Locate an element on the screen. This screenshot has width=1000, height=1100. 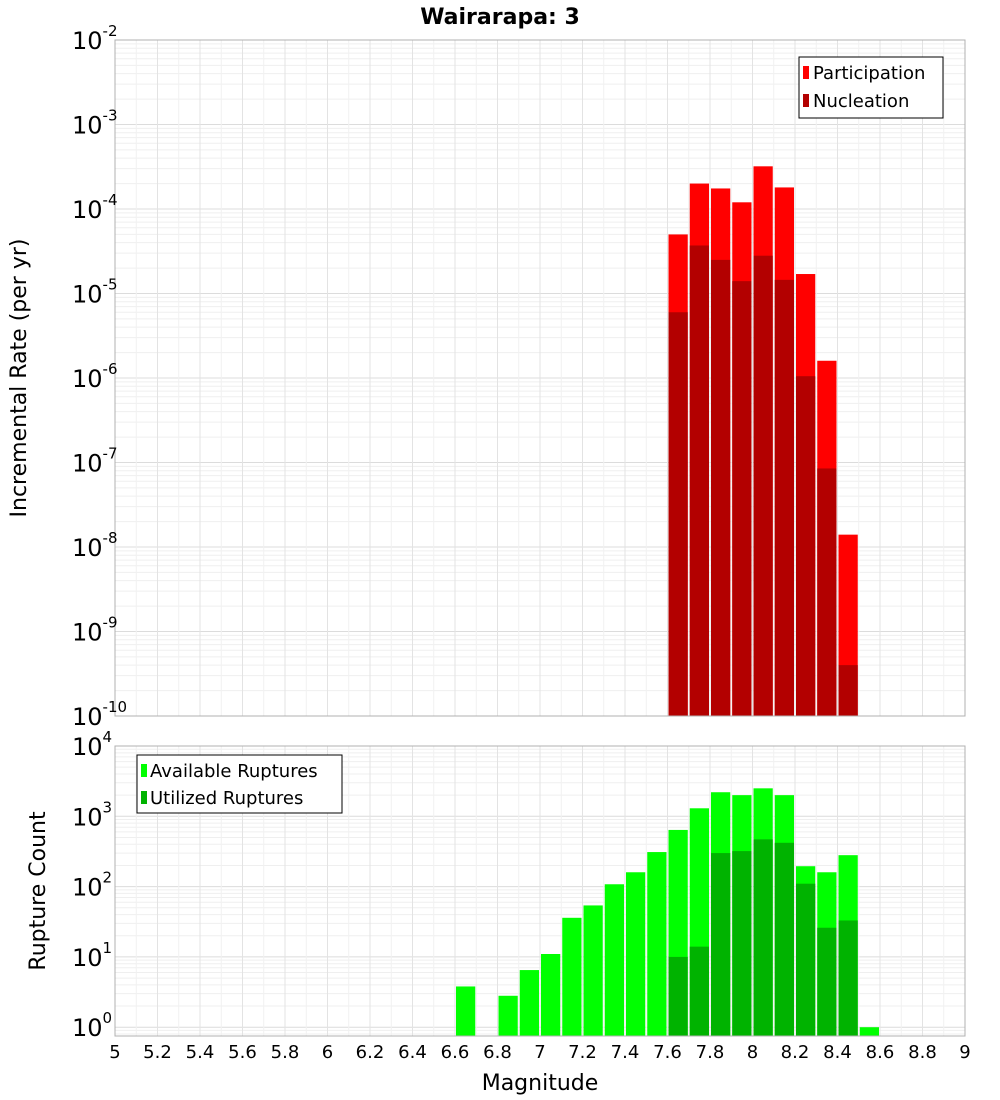
top-y-tick-labels: 10⁻¹⁰ 10⁻⁹ 10⁻⁸ 10⁻⁷ 10⁻⁶ 10⁻⁵ 10⁻⁴ 10⁻³ 10⁻² is located at coordinates (99, 376).